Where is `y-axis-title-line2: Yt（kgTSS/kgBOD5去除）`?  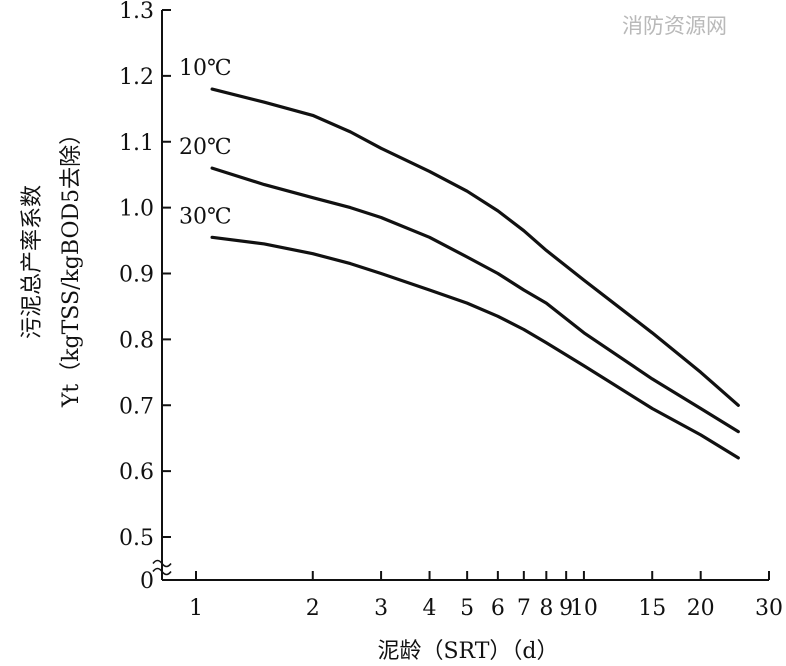 y-axis-title-line2: Yt（kgTSS/kgBOD5去除） is located at coordinates (71, 265).